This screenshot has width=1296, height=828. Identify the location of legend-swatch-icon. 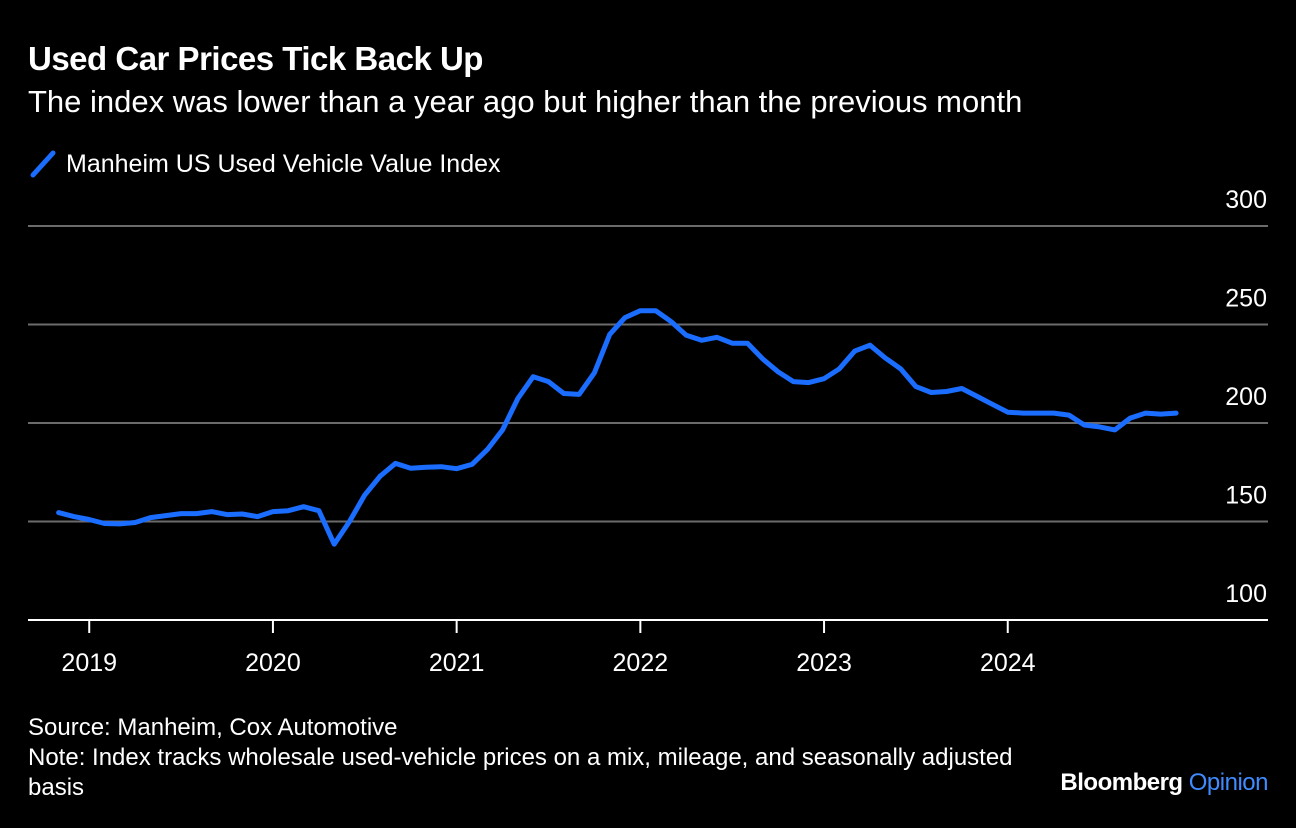
(43, 164).